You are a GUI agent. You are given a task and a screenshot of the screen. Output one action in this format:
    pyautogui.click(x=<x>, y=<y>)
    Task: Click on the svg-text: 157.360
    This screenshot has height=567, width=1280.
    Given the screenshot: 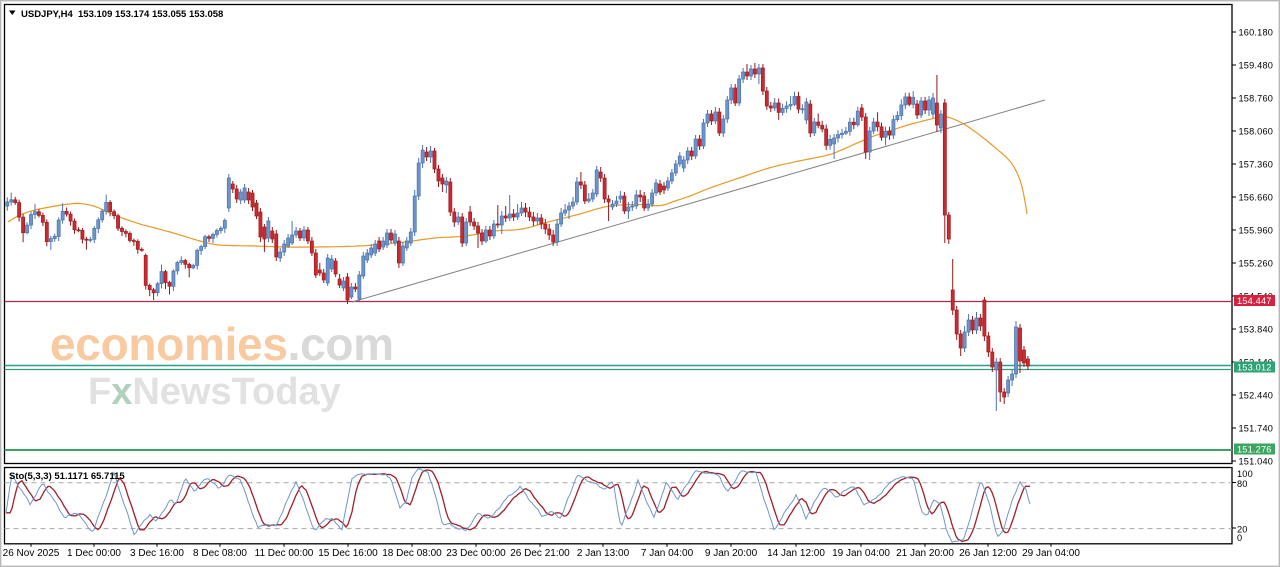 What is the action you would take?
    pyautogui.click(x=1256, y=164)
    